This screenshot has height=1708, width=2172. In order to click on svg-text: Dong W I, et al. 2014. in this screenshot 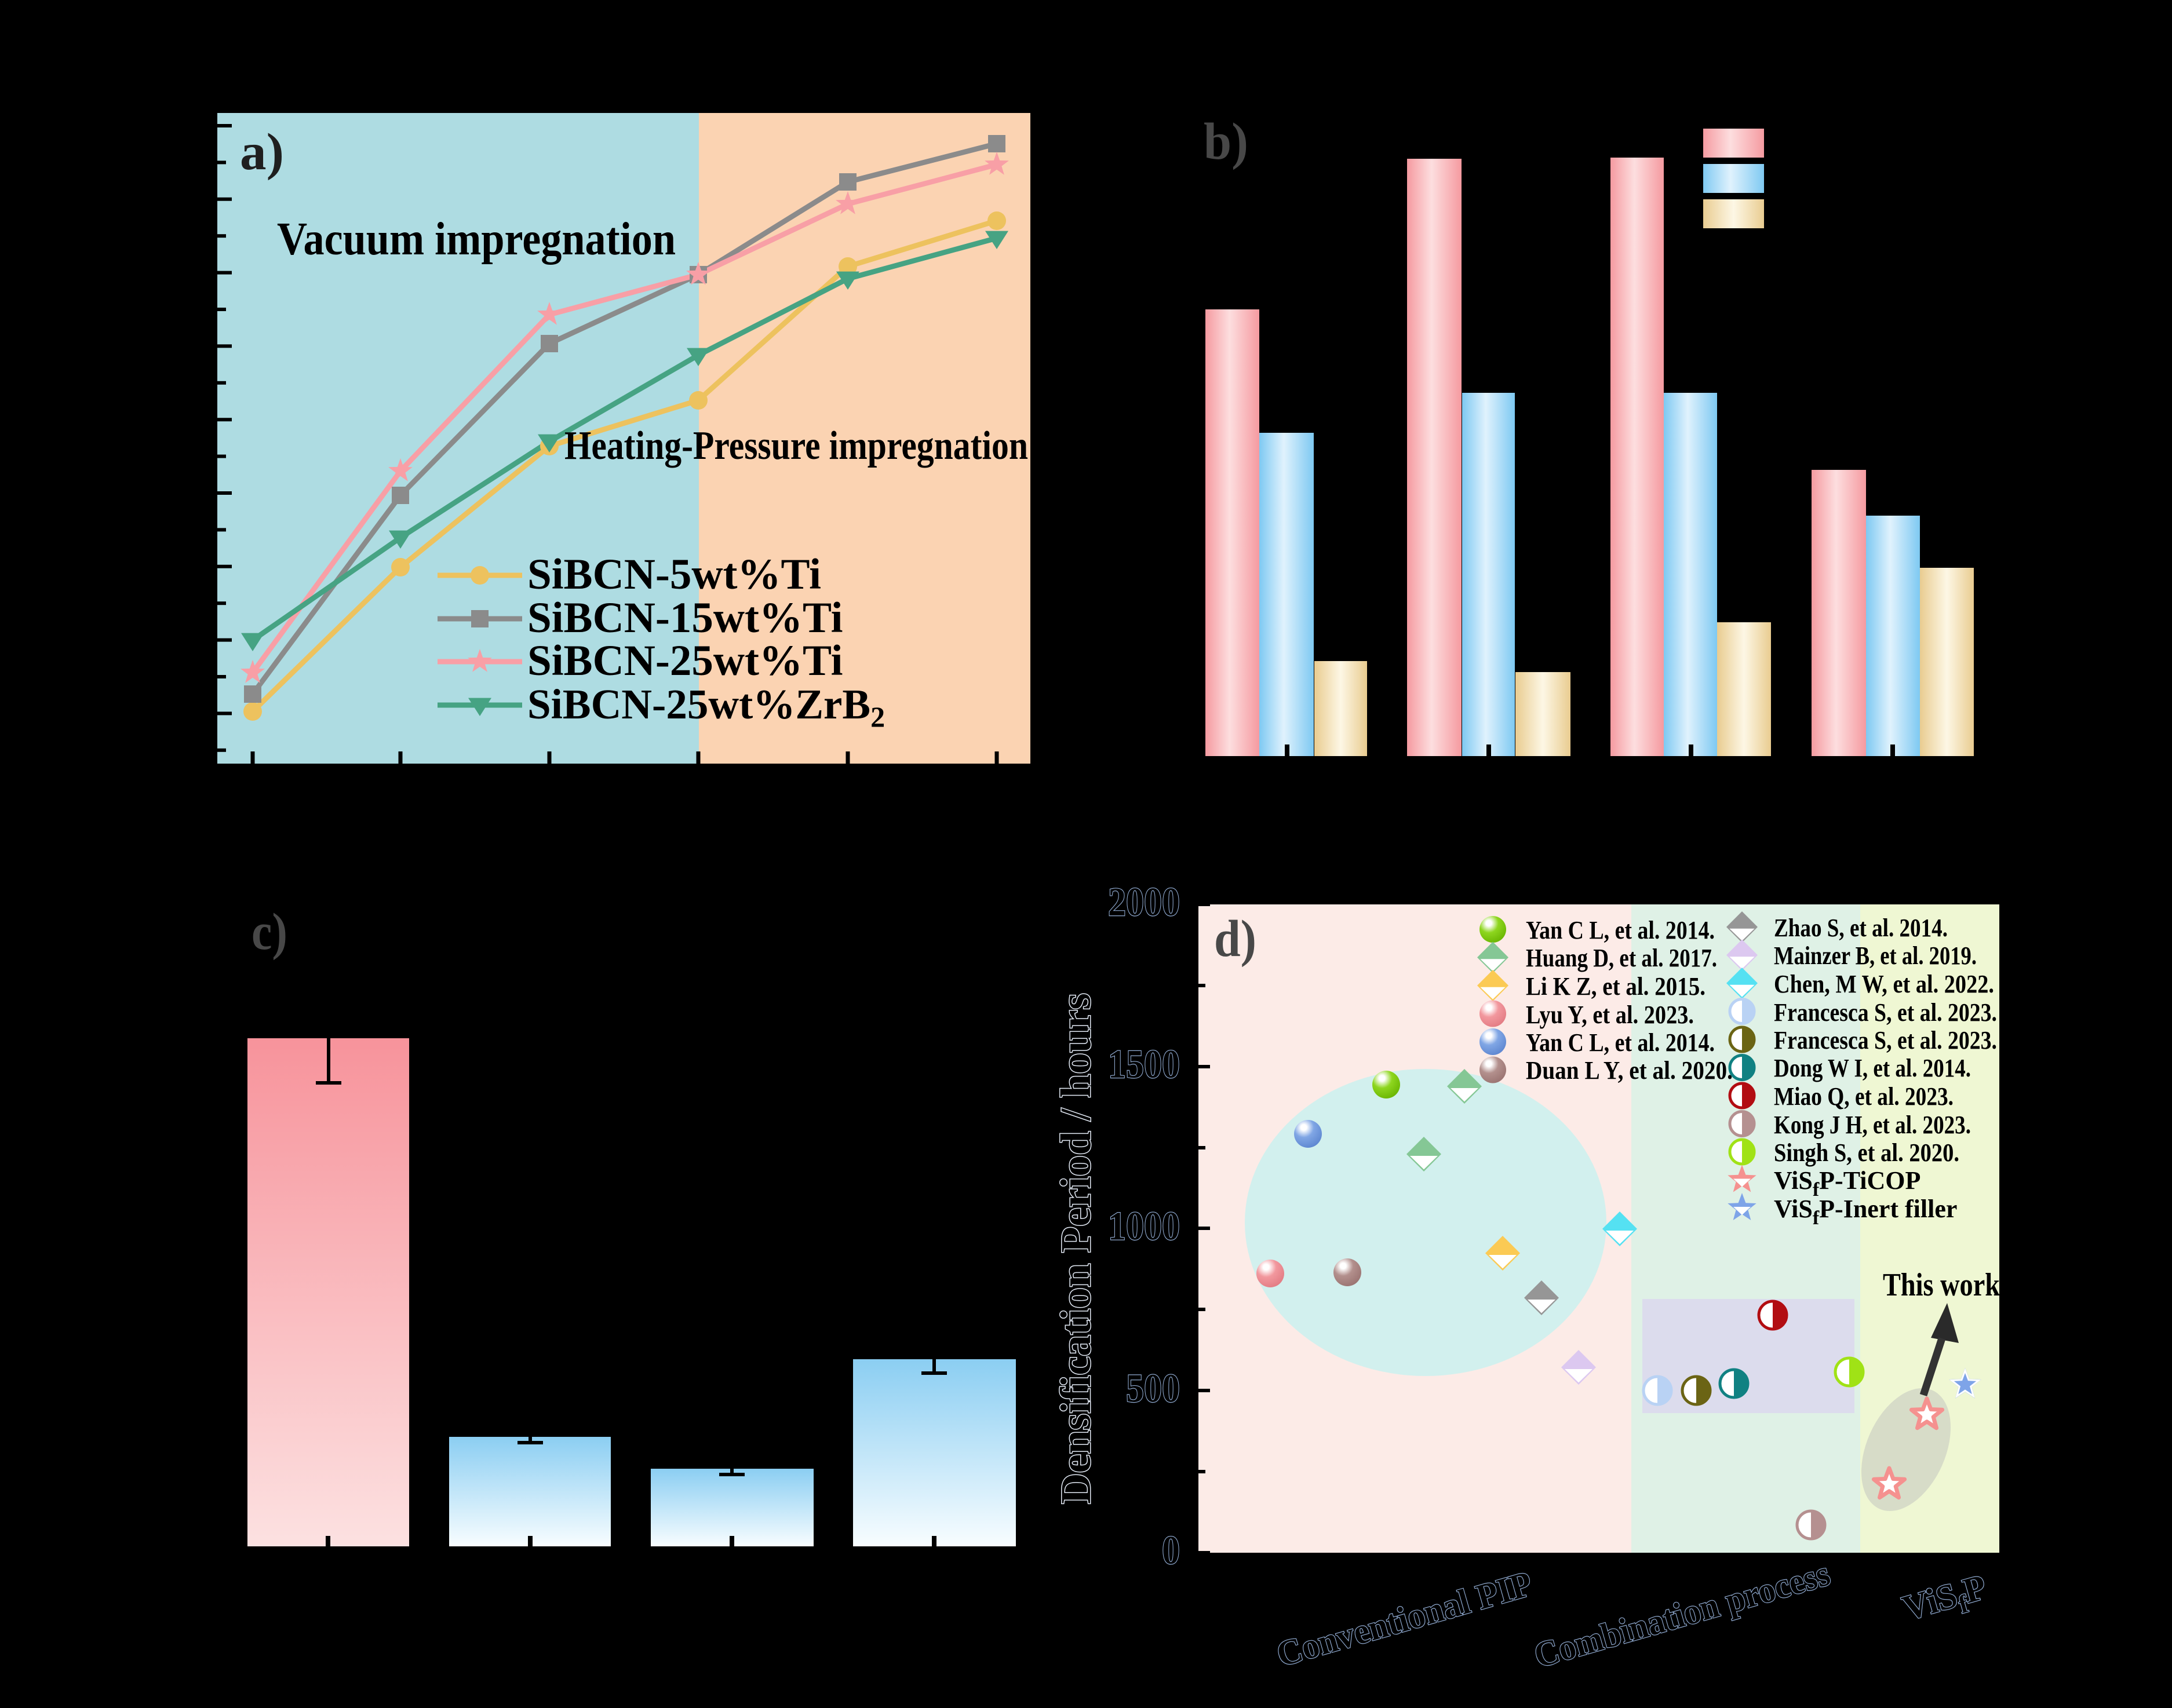, I will do `click(1872, 1068)`.